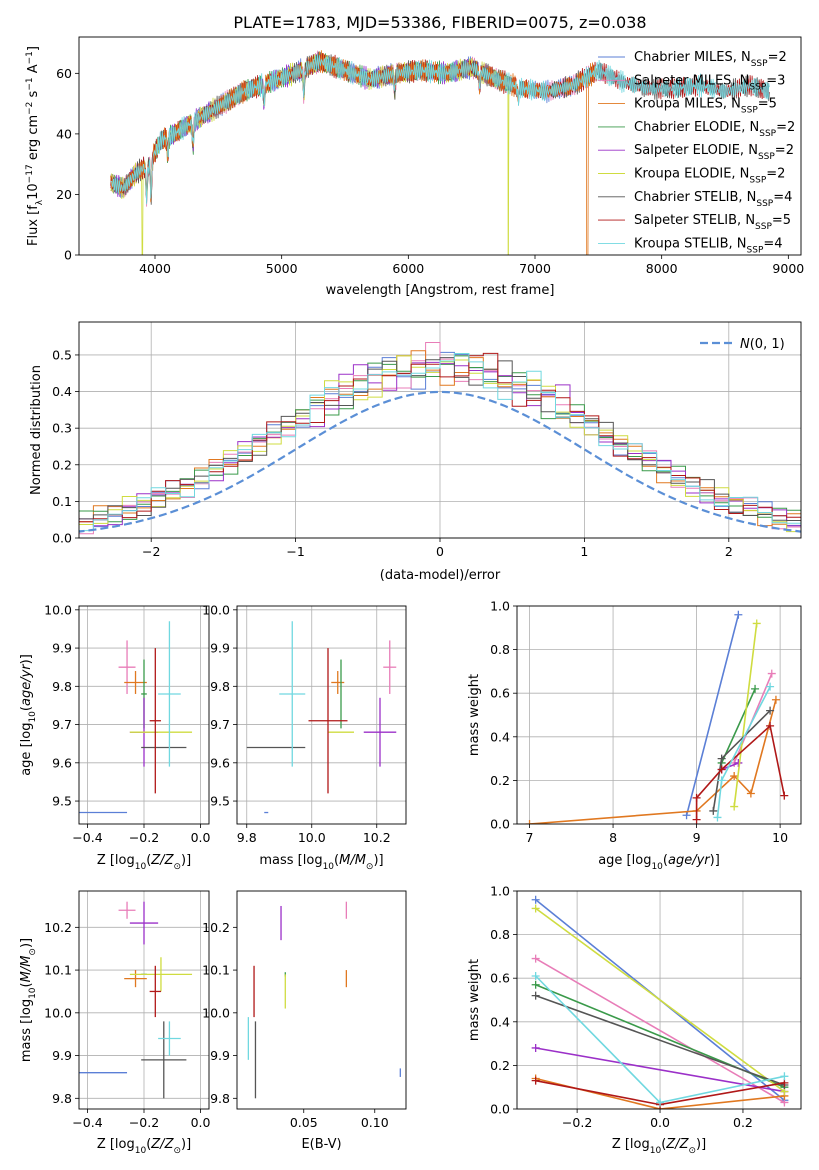 The width and height of the screenshot is (819, 1170). What do you see at coordinates (788, 268) in the screenshot?
I see `x-tick-label: 9000` at bounding box center [788, 268].